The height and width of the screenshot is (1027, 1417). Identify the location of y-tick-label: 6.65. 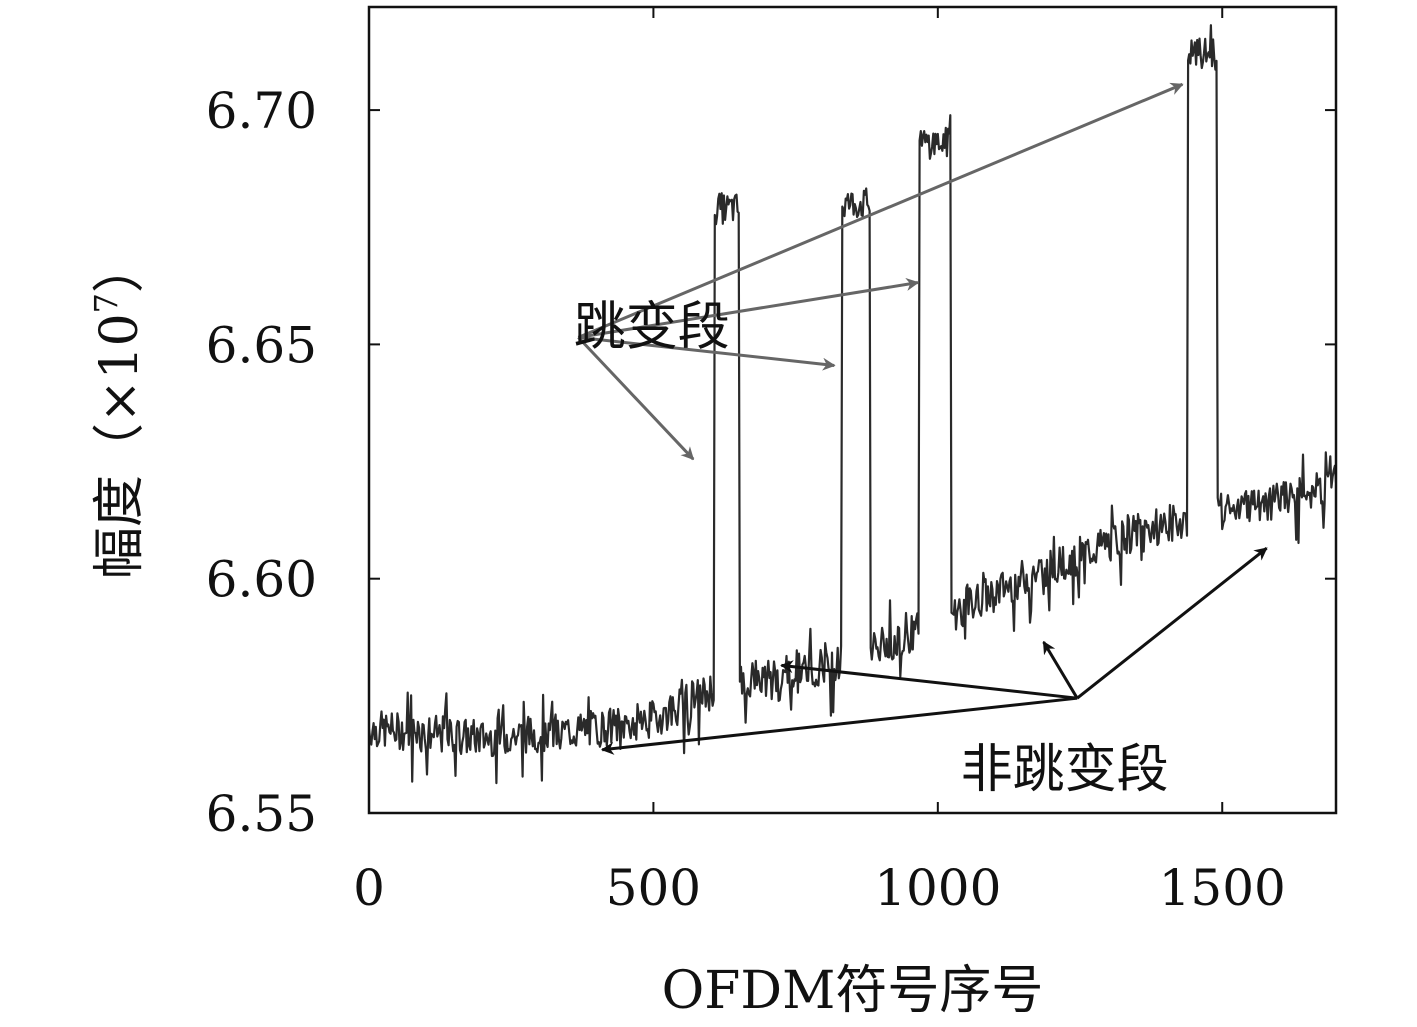
(261, 345).